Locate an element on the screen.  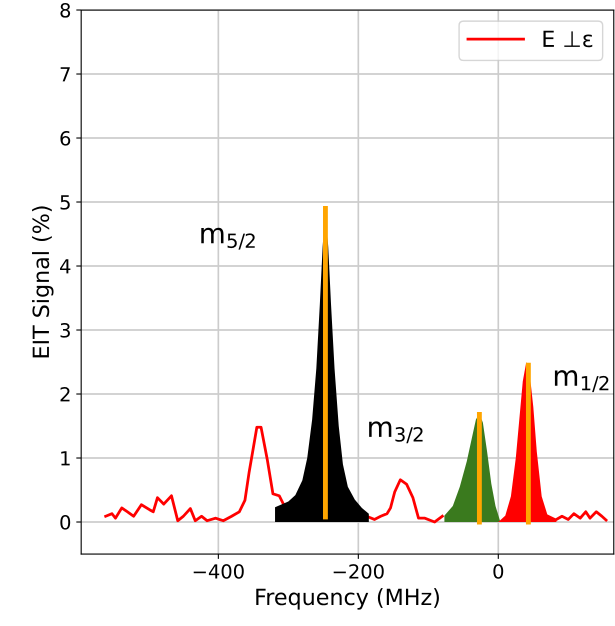
y-tick-label: 3 is located at coordinates (65, 330).